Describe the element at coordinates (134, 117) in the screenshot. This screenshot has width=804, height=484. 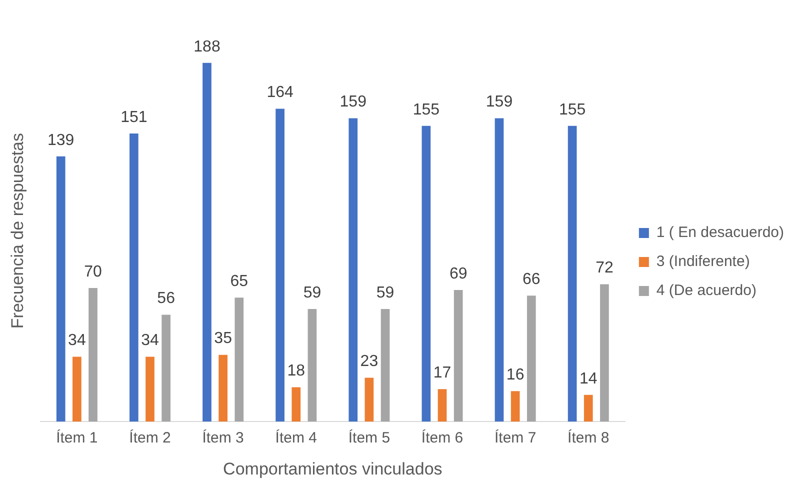
I see `data-label: 151` at that location.